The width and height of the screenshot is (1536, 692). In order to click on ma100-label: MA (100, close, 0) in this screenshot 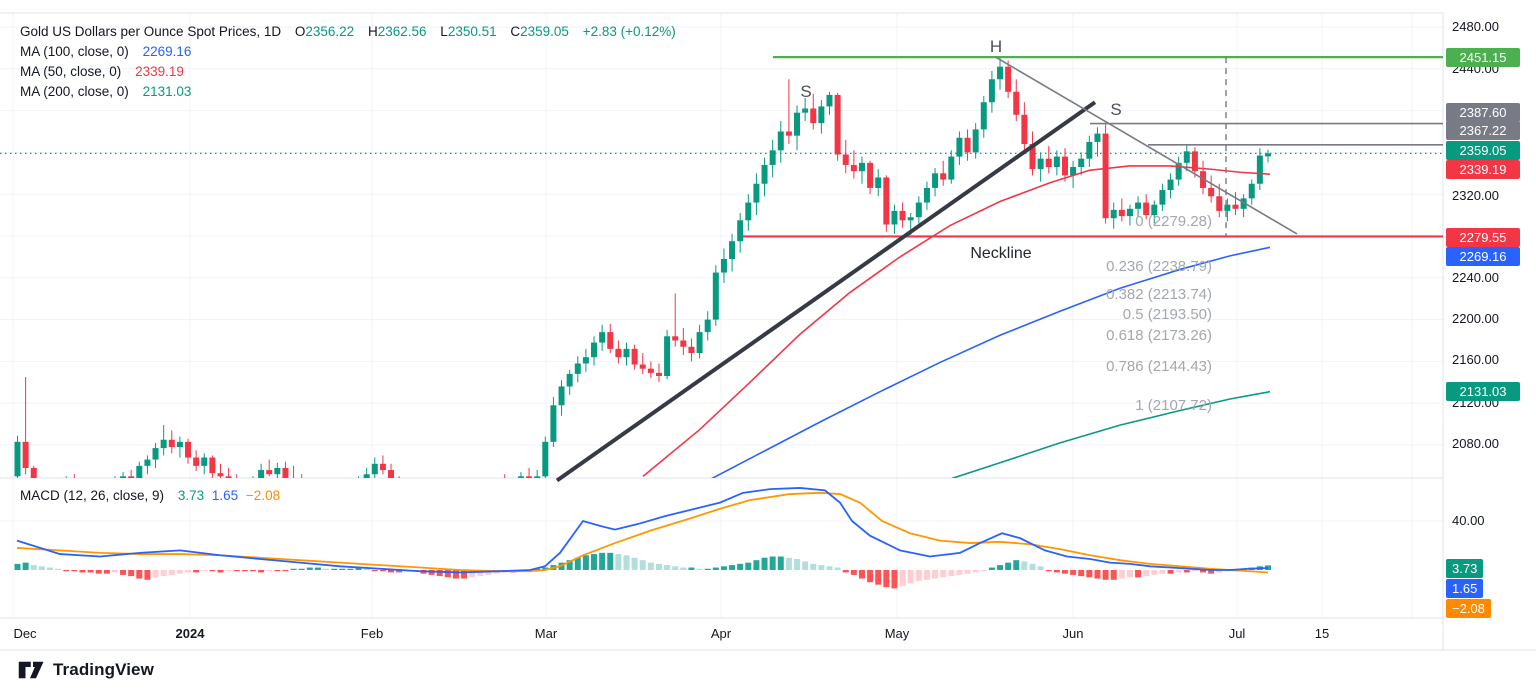, I will do `click(74, 51)`.